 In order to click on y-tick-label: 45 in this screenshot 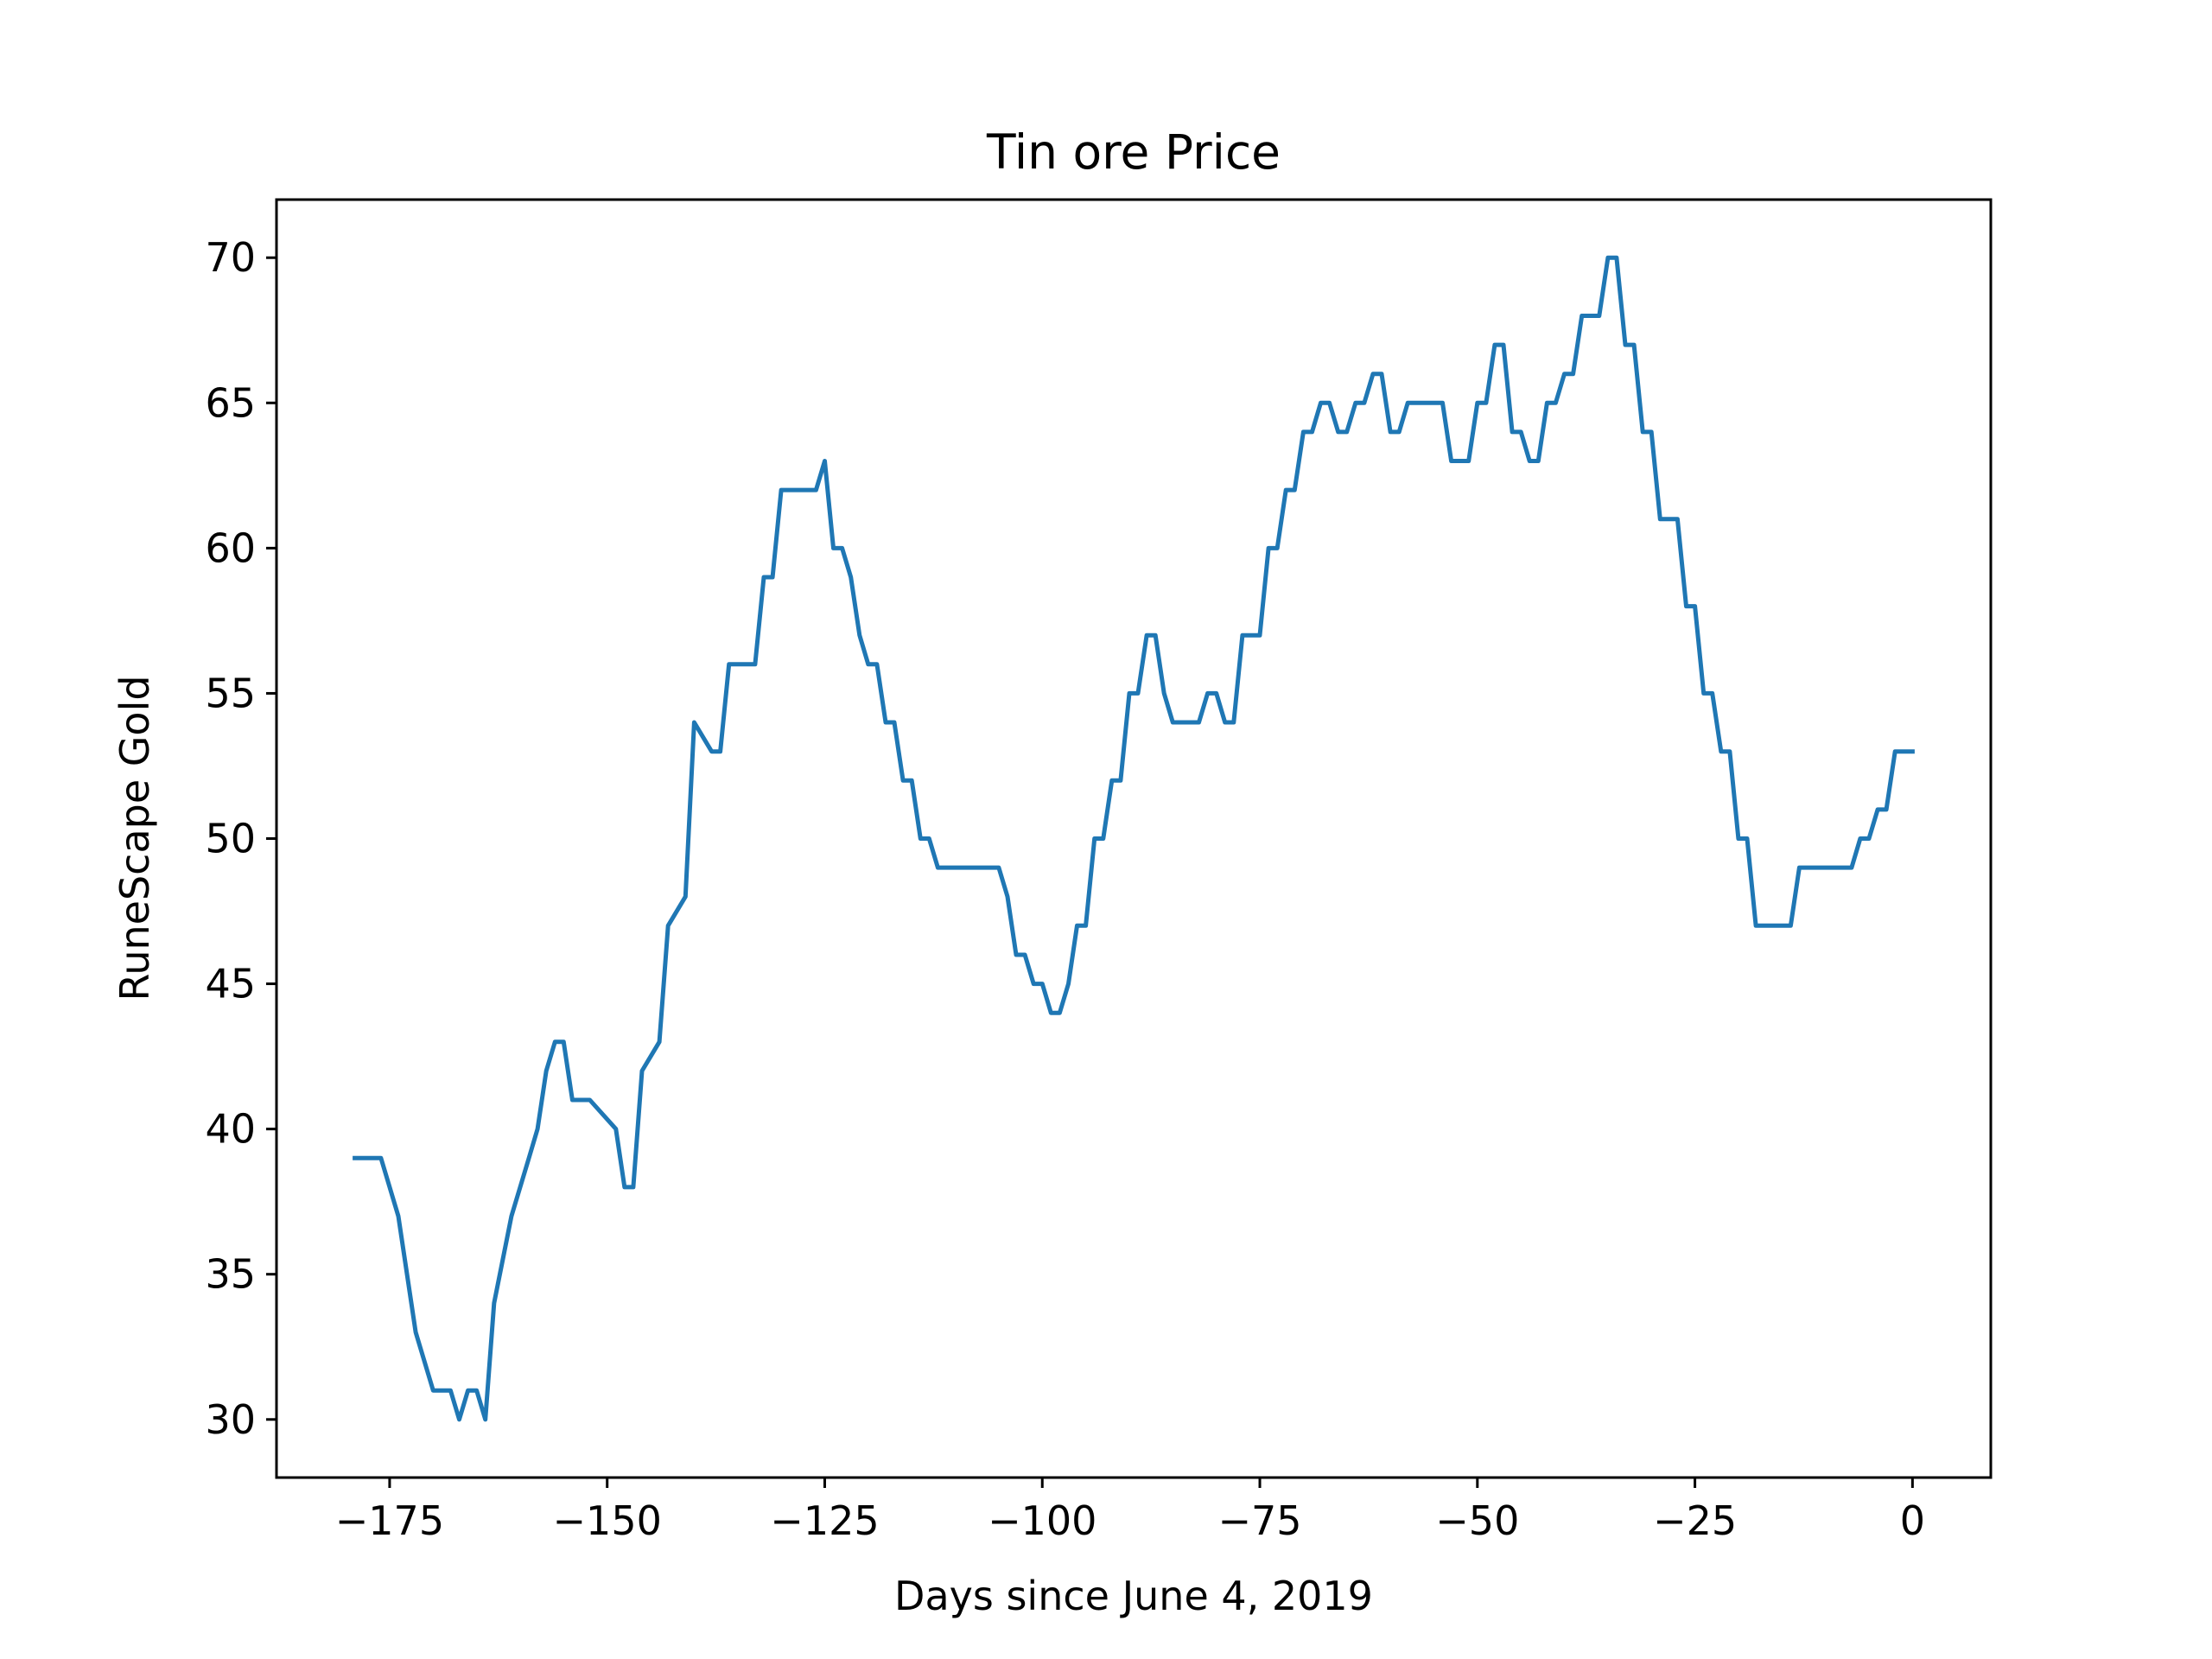, I will do `click(231, 984)`.